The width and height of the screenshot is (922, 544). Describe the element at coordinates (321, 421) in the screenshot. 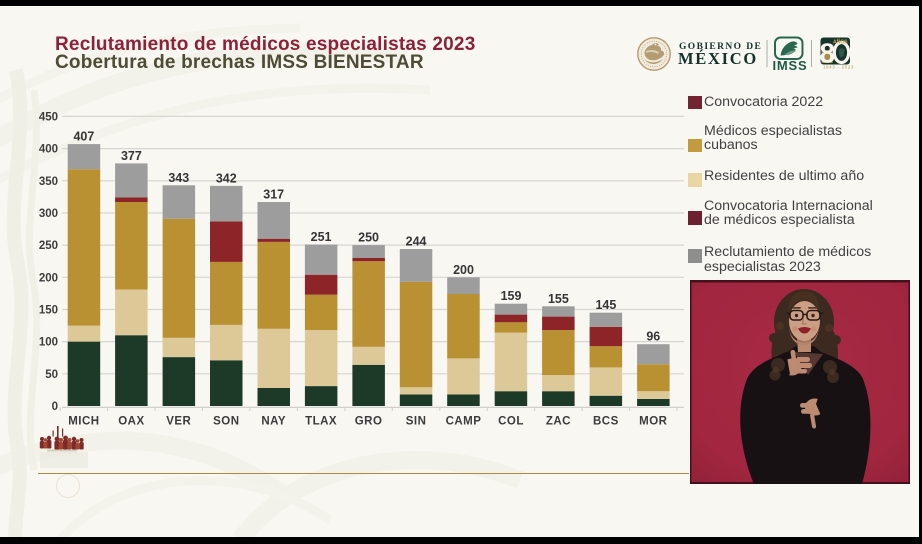

I see `svg-text: TLAX` at that location.